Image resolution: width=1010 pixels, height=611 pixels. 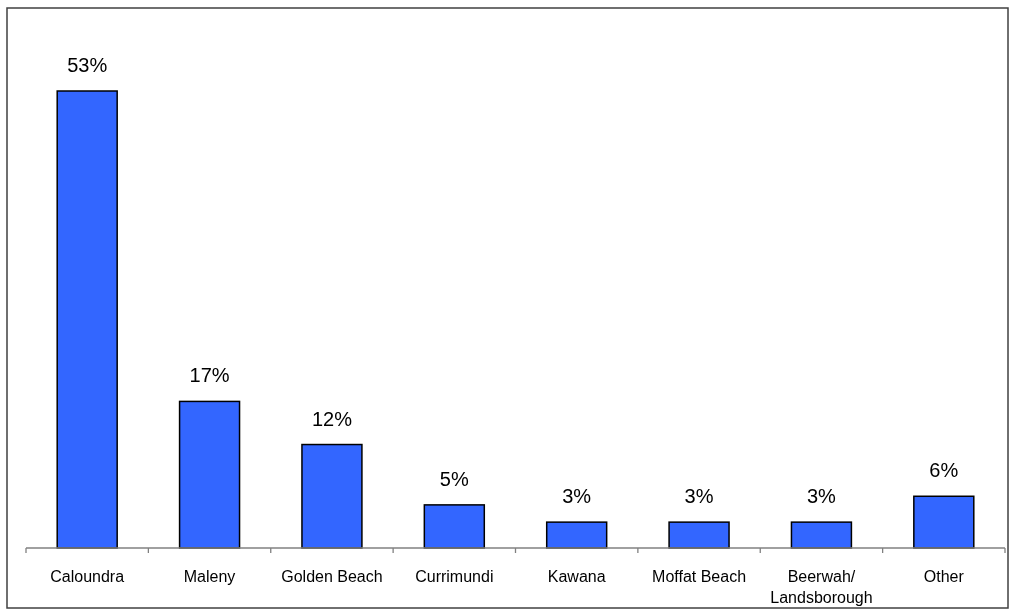 What do you see at coordinates (454, 478) in the screenshot?
I see `data-label: 5%` at bounding box center [454, 478].